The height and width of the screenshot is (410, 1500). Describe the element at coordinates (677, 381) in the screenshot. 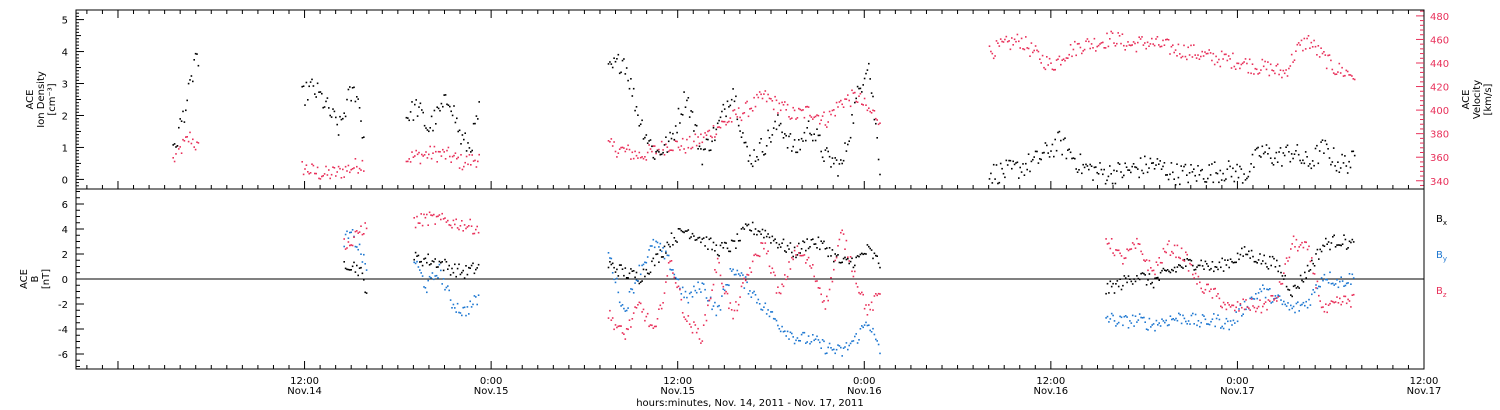

I see `xtick-time-label: 12:00` at that location.